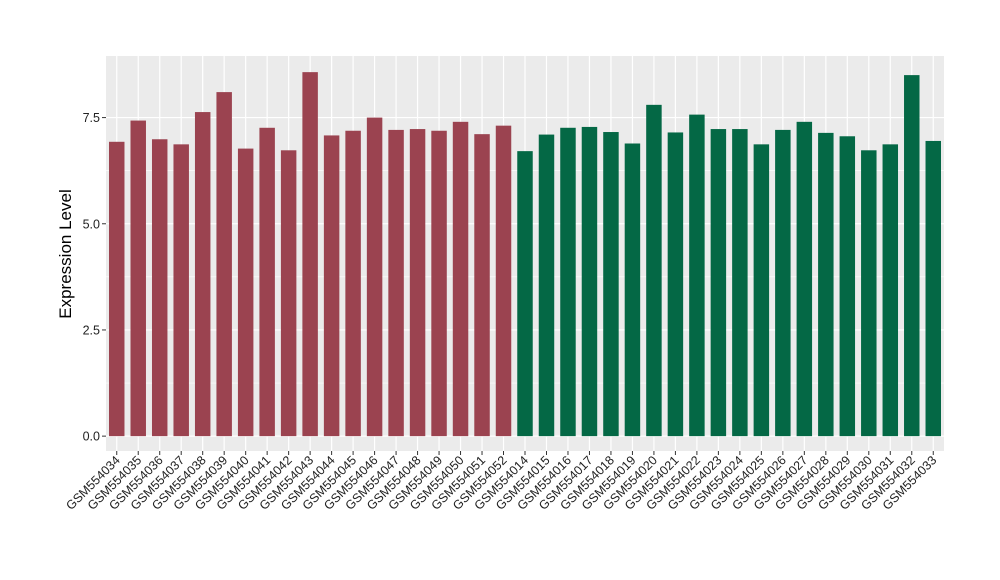 The image size is (1000, 580). What do you see at coordinates (181, 290) in the screenshot?
I see `bar-GSM554037` at bounding box center [181, 290].